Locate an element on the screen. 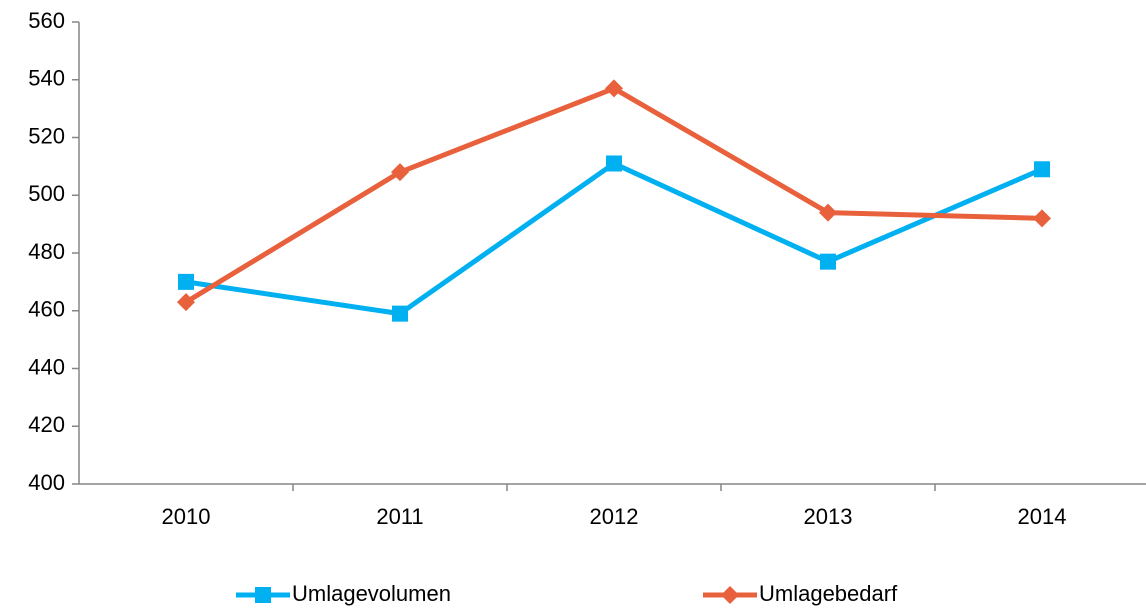 The width and height of the screenshot is (1146, 608). y-tick-label: 420 is located at coordinates (46, 424).